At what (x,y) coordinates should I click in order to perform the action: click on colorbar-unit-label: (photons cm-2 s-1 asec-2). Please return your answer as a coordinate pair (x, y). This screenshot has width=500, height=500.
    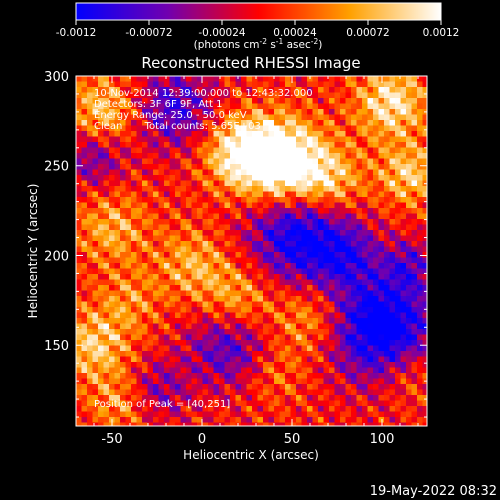
    Looking at the image, I should click on (258, 44).